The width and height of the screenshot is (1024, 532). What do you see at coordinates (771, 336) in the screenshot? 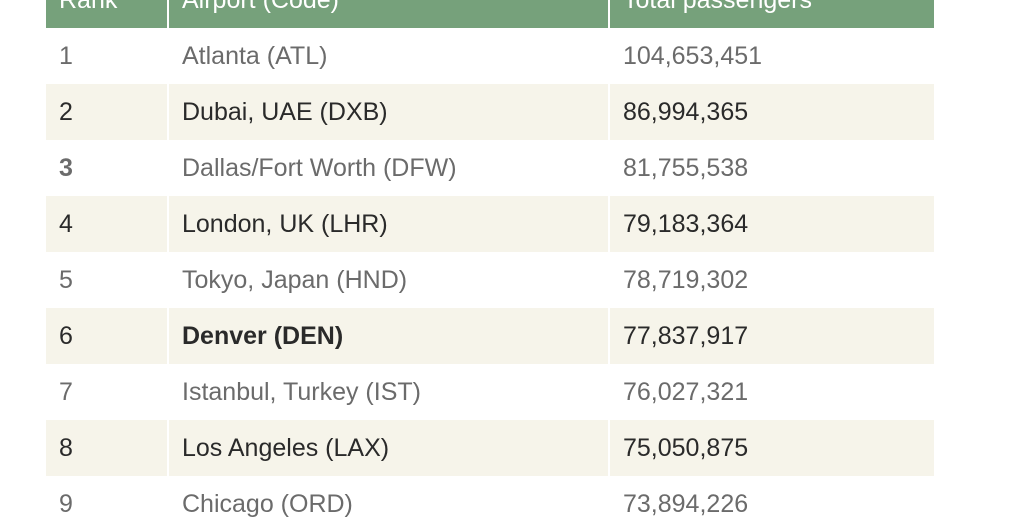
I see `passengers-cell: 77,837,917` at bounding box center [771, 336].